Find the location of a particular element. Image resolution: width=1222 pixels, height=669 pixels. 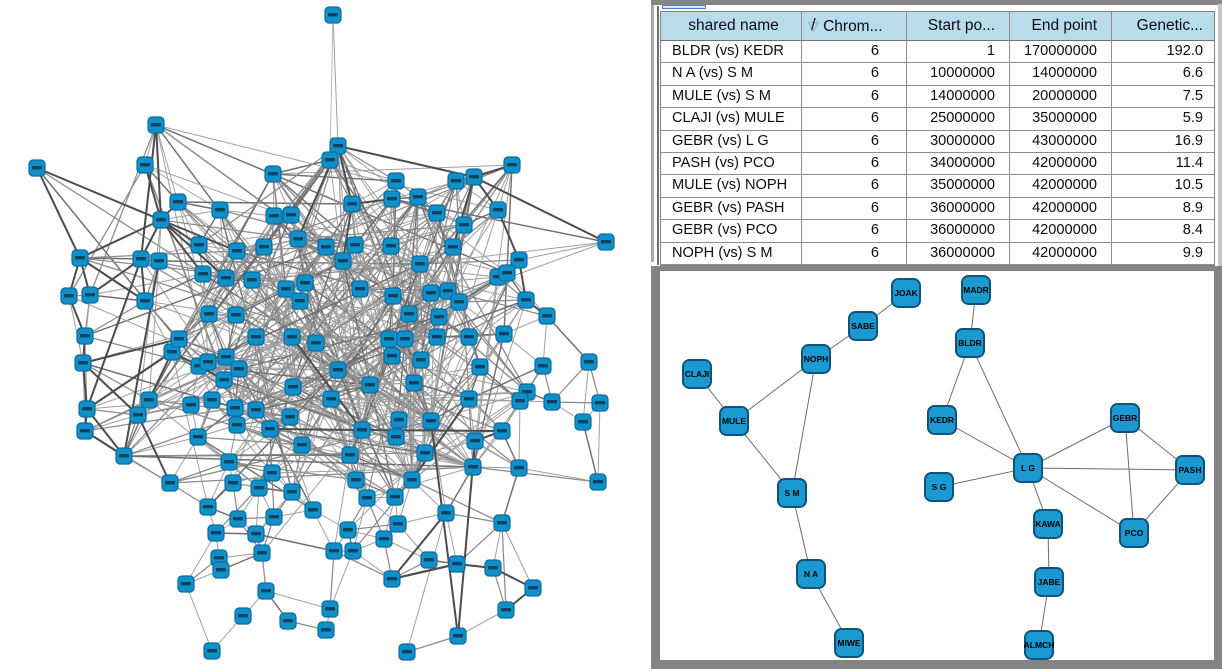

svg-text: SABE is located at coordinates (863, 326).